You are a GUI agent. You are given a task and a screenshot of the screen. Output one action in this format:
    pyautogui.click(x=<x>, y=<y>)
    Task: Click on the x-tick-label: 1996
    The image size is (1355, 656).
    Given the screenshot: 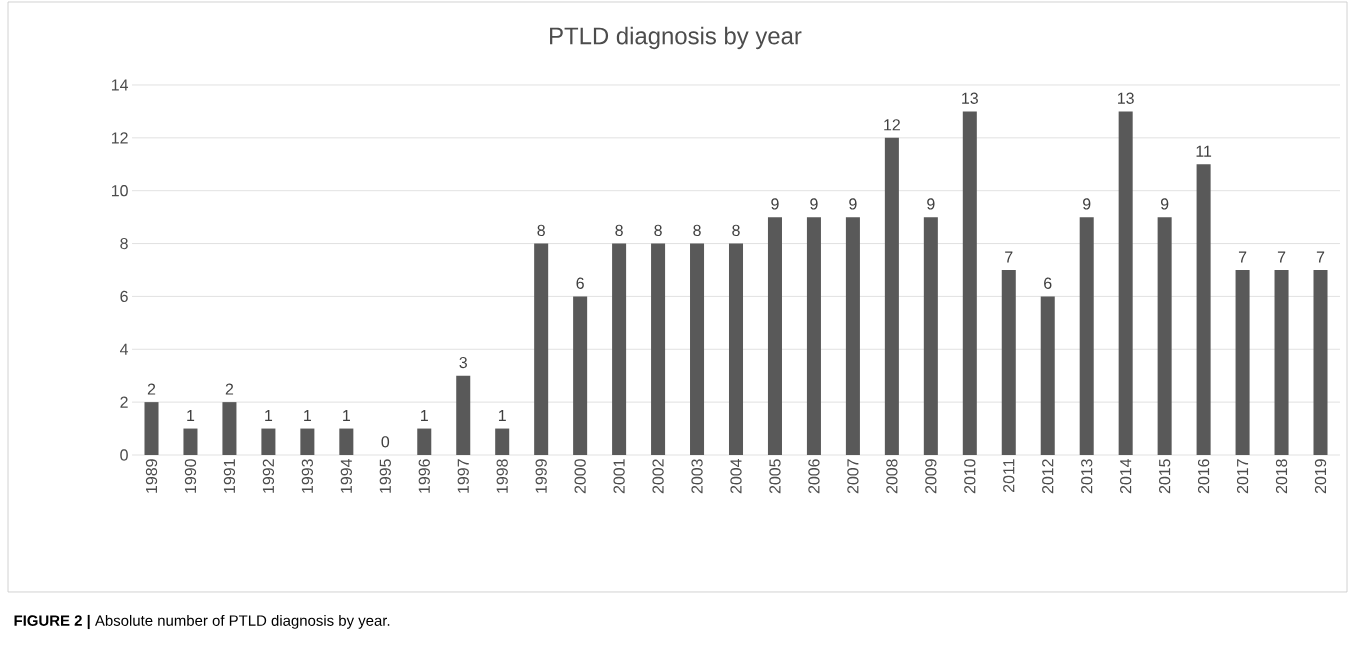 What is the action you would take?
    pyautogui.click(x=424, y=476)
    